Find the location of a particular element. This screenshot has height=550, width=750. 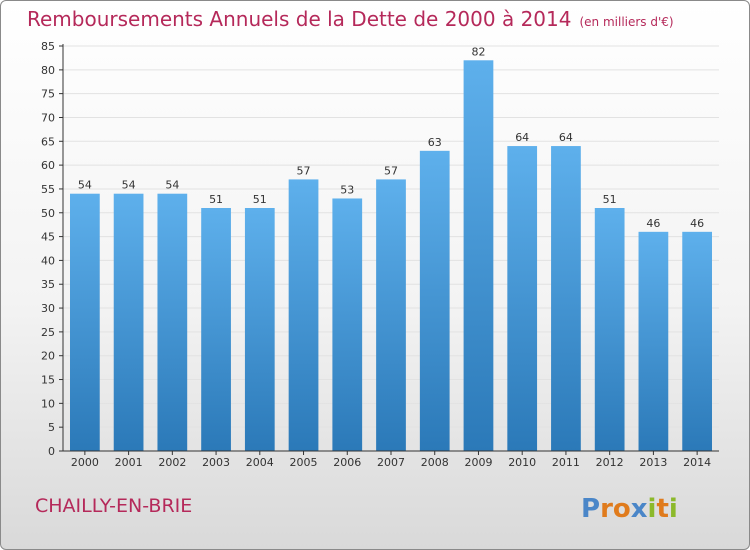

y-tick-label: 45 is located at coordinates (48, 237).